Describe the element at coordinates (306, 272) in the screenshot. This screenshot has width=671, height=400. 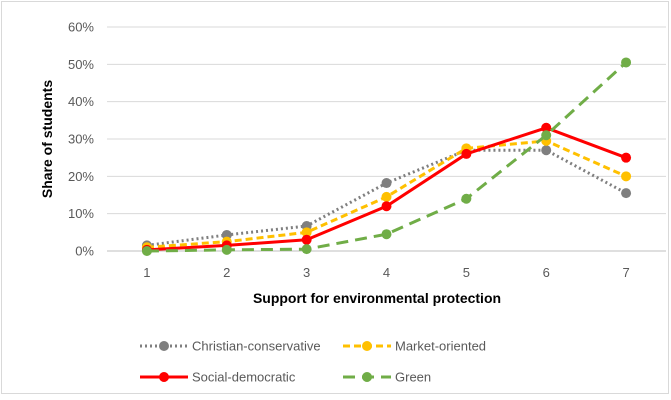
I see `x-tick-label: 3` at that location.